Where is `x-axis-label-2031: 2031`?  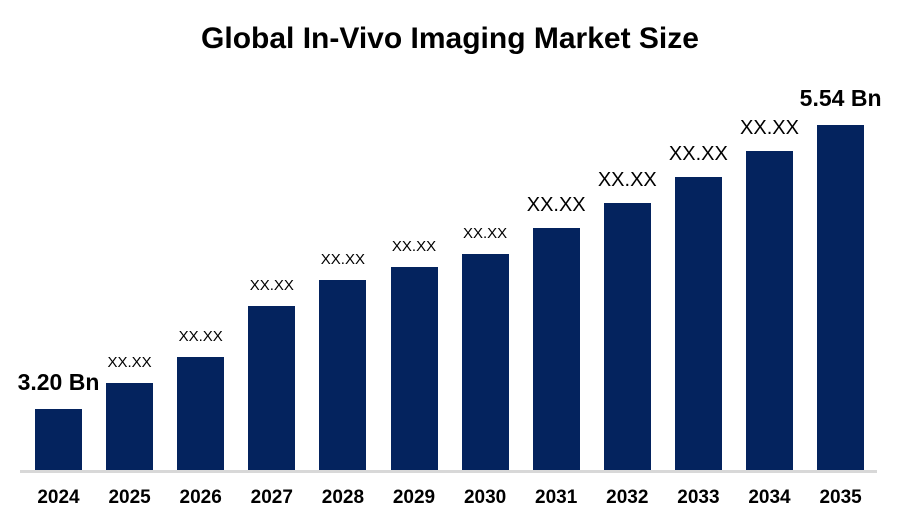 x-axis-label-2031: 2031 is located at coordinates (556, 497).